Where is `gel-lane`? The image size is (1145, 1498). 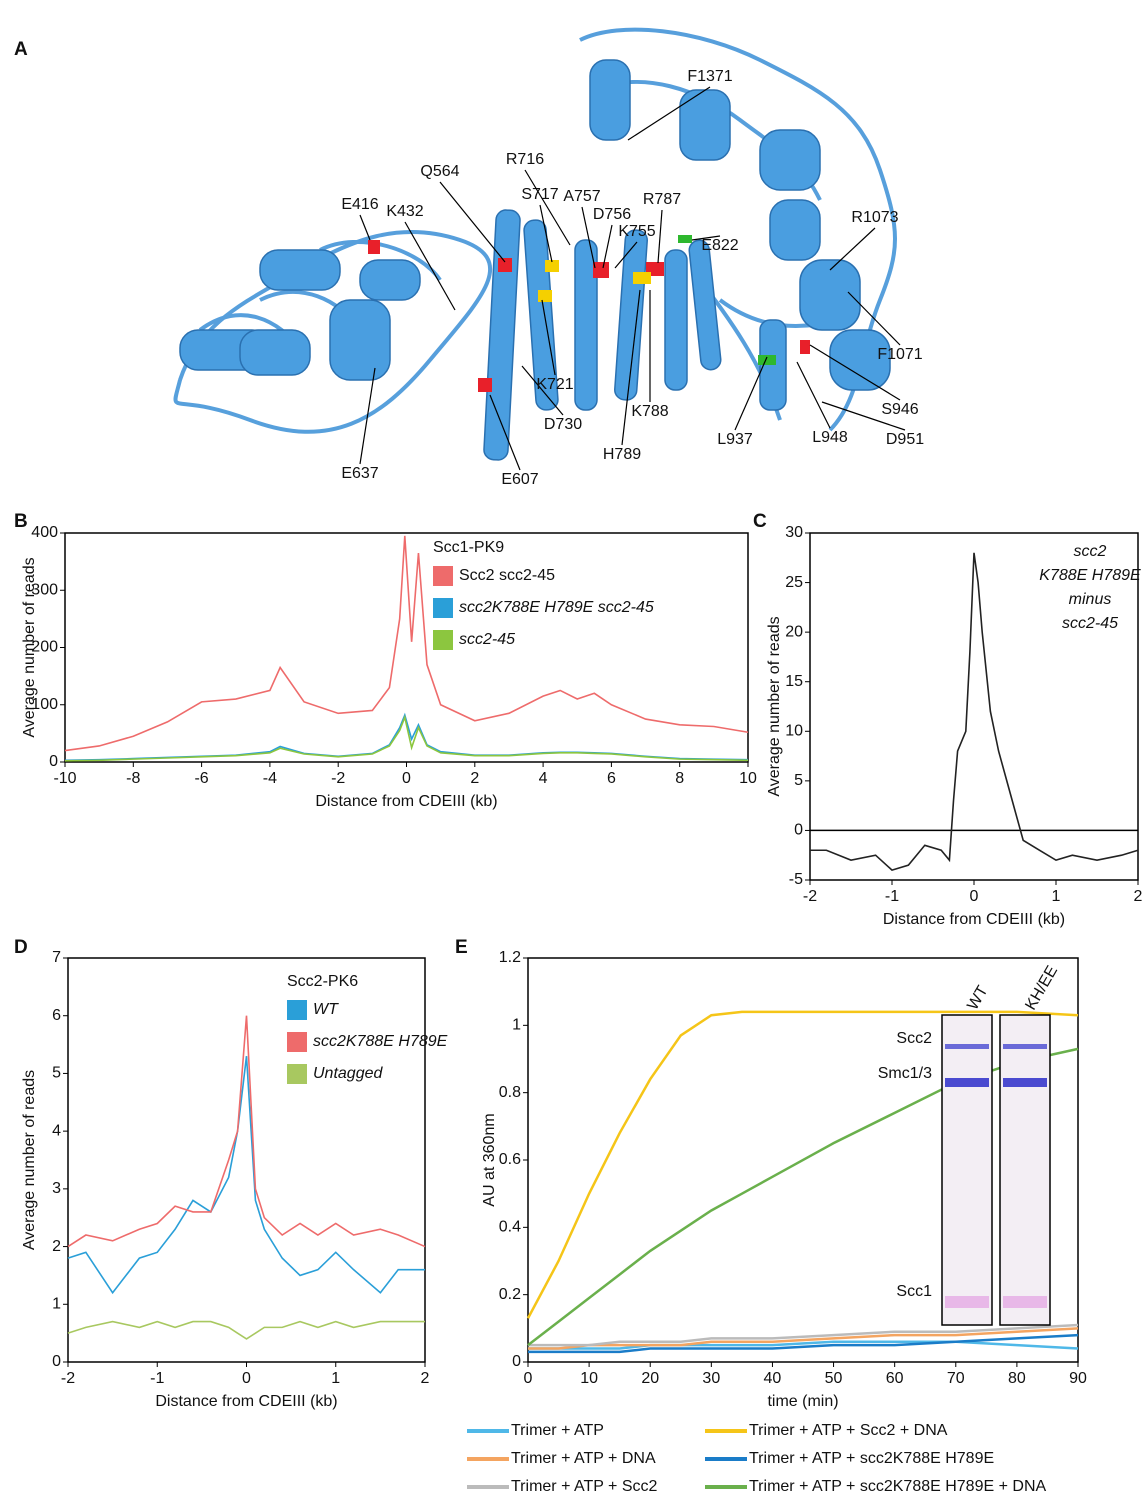 gel-lane is located at coordinates (967, 1170).